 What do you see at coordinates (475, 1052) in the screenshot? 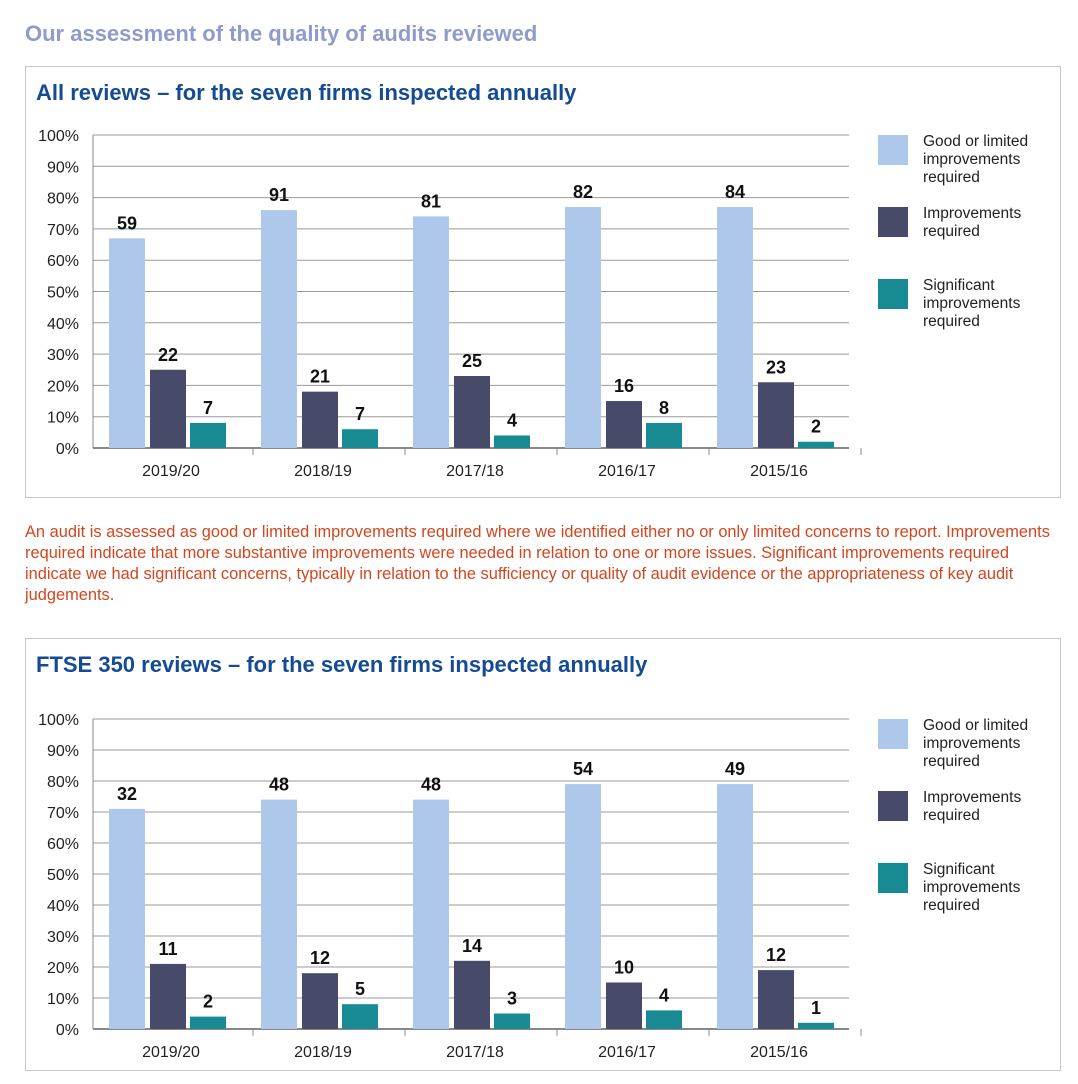
I see `x-tick-label: 2017/18` at bounding box center [475, 1052].